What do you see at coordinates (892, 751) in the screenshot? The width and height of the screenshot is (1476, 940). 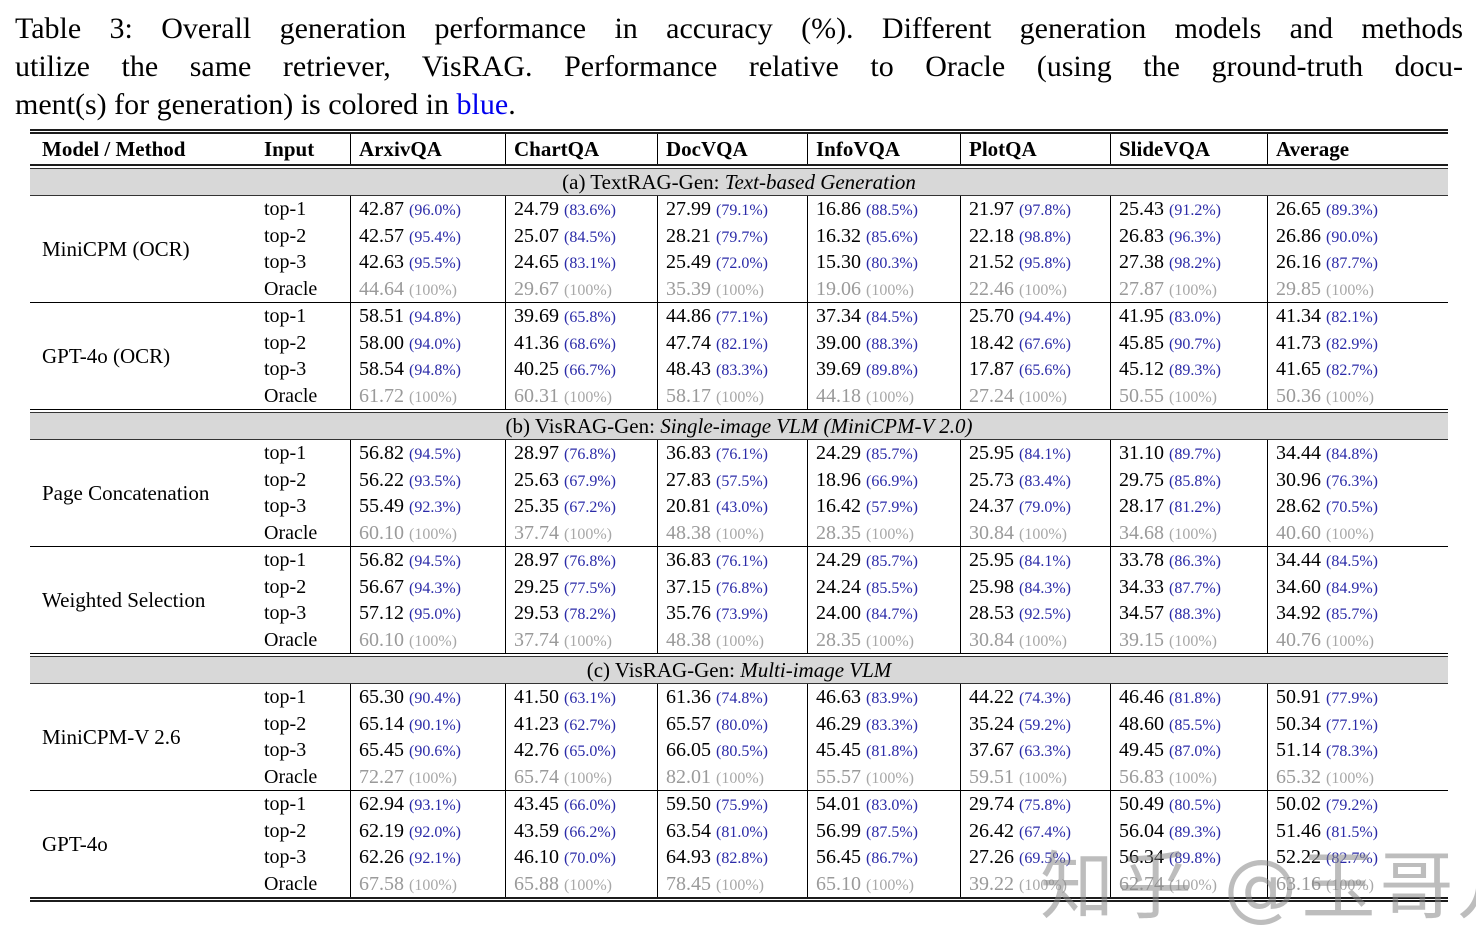 I see `score-percent: (81.8%)` at bounding box center [892, 751].